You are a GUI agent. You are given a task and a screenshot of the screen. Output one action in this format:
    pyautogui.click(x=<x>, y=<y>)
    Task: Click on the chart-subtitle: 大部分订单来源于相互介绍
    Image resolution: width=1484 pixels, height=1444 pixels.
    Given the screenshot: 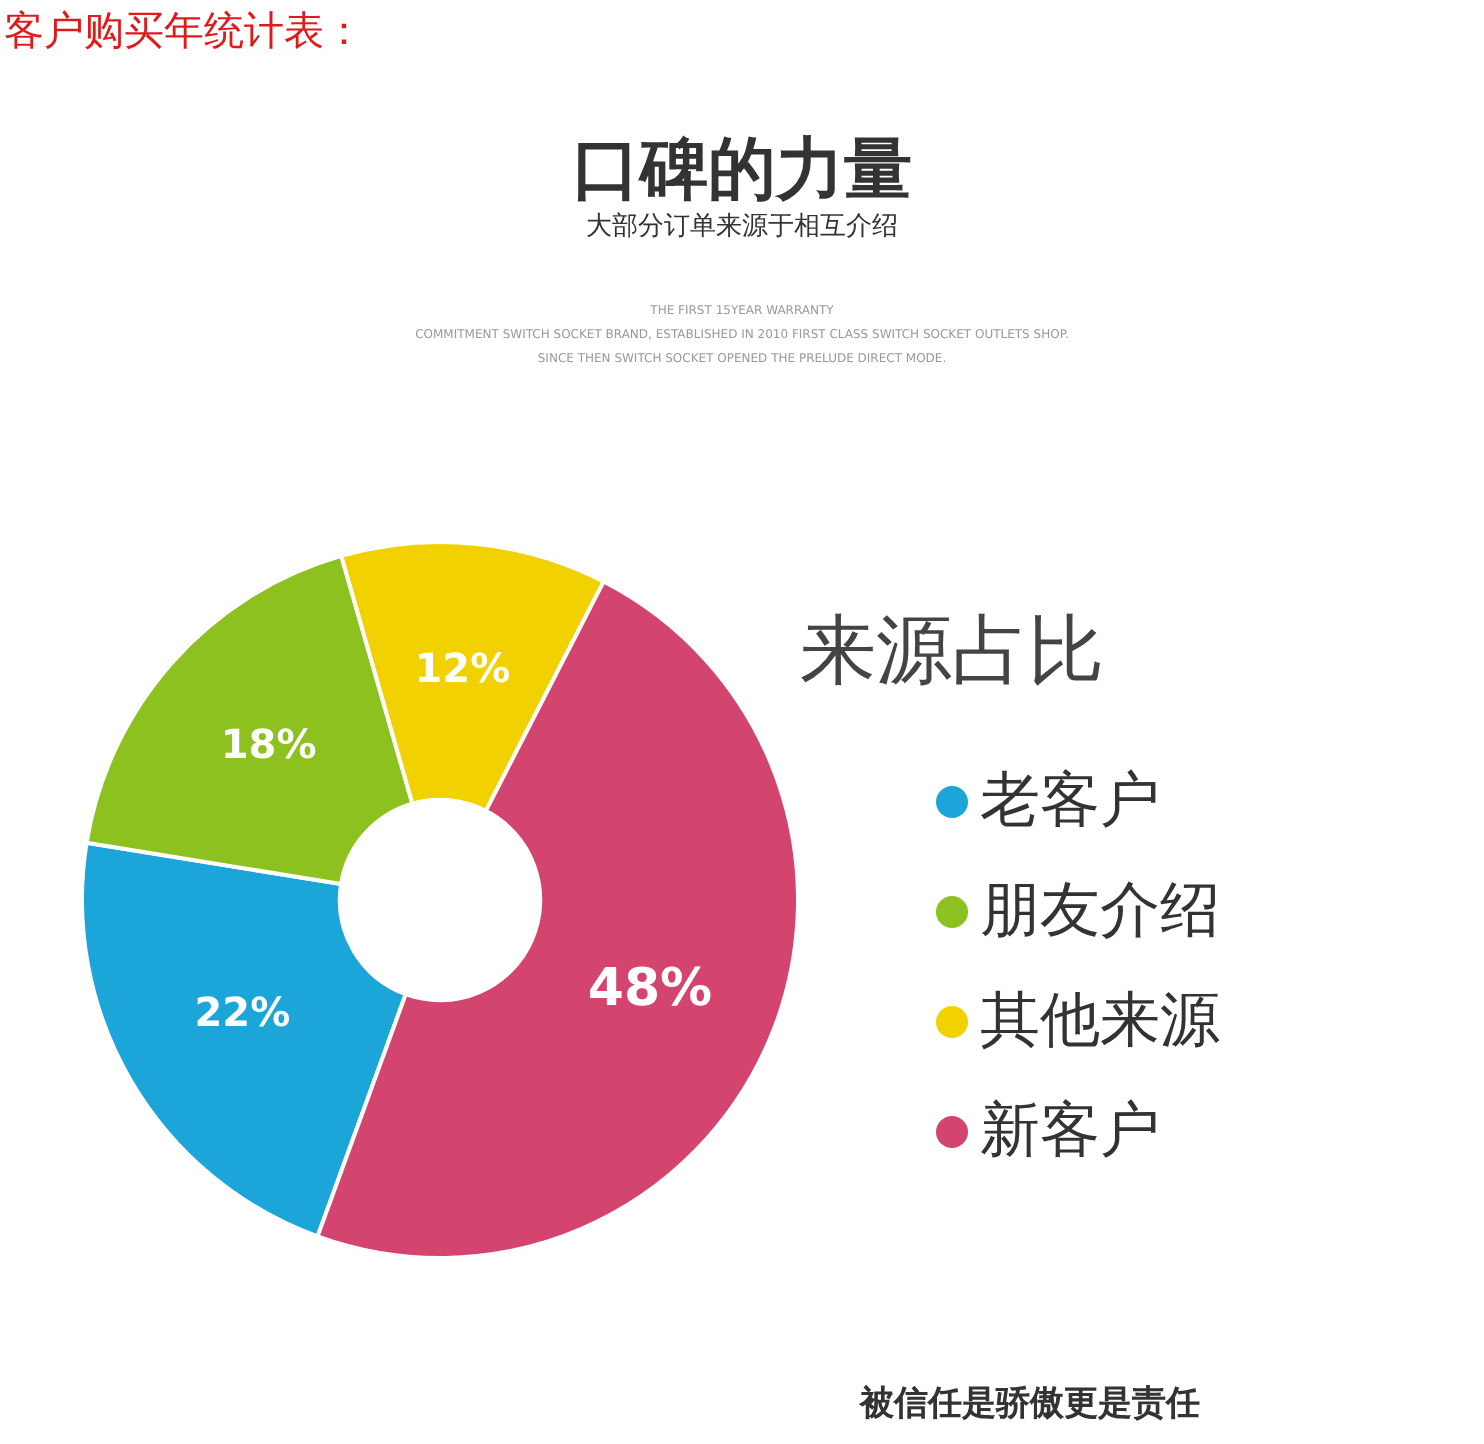 What is the action you would take?
    pyautogui.click(x=742, y=227)
    